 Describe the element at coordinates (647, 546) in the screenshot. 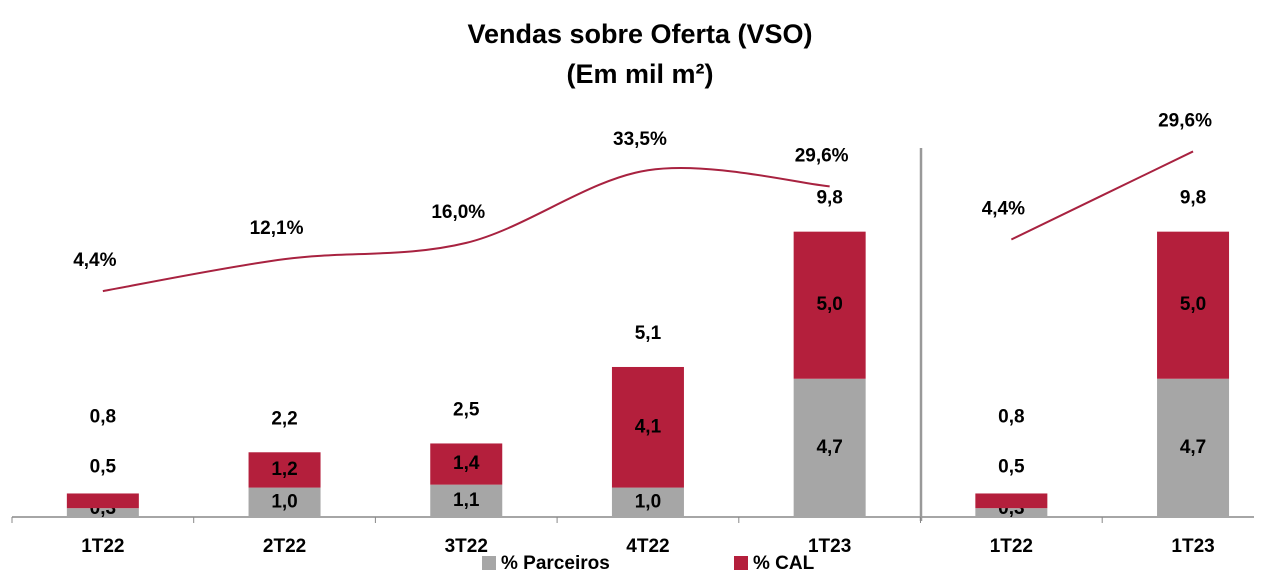

I see `x-tick-label: 4T22` at that location.